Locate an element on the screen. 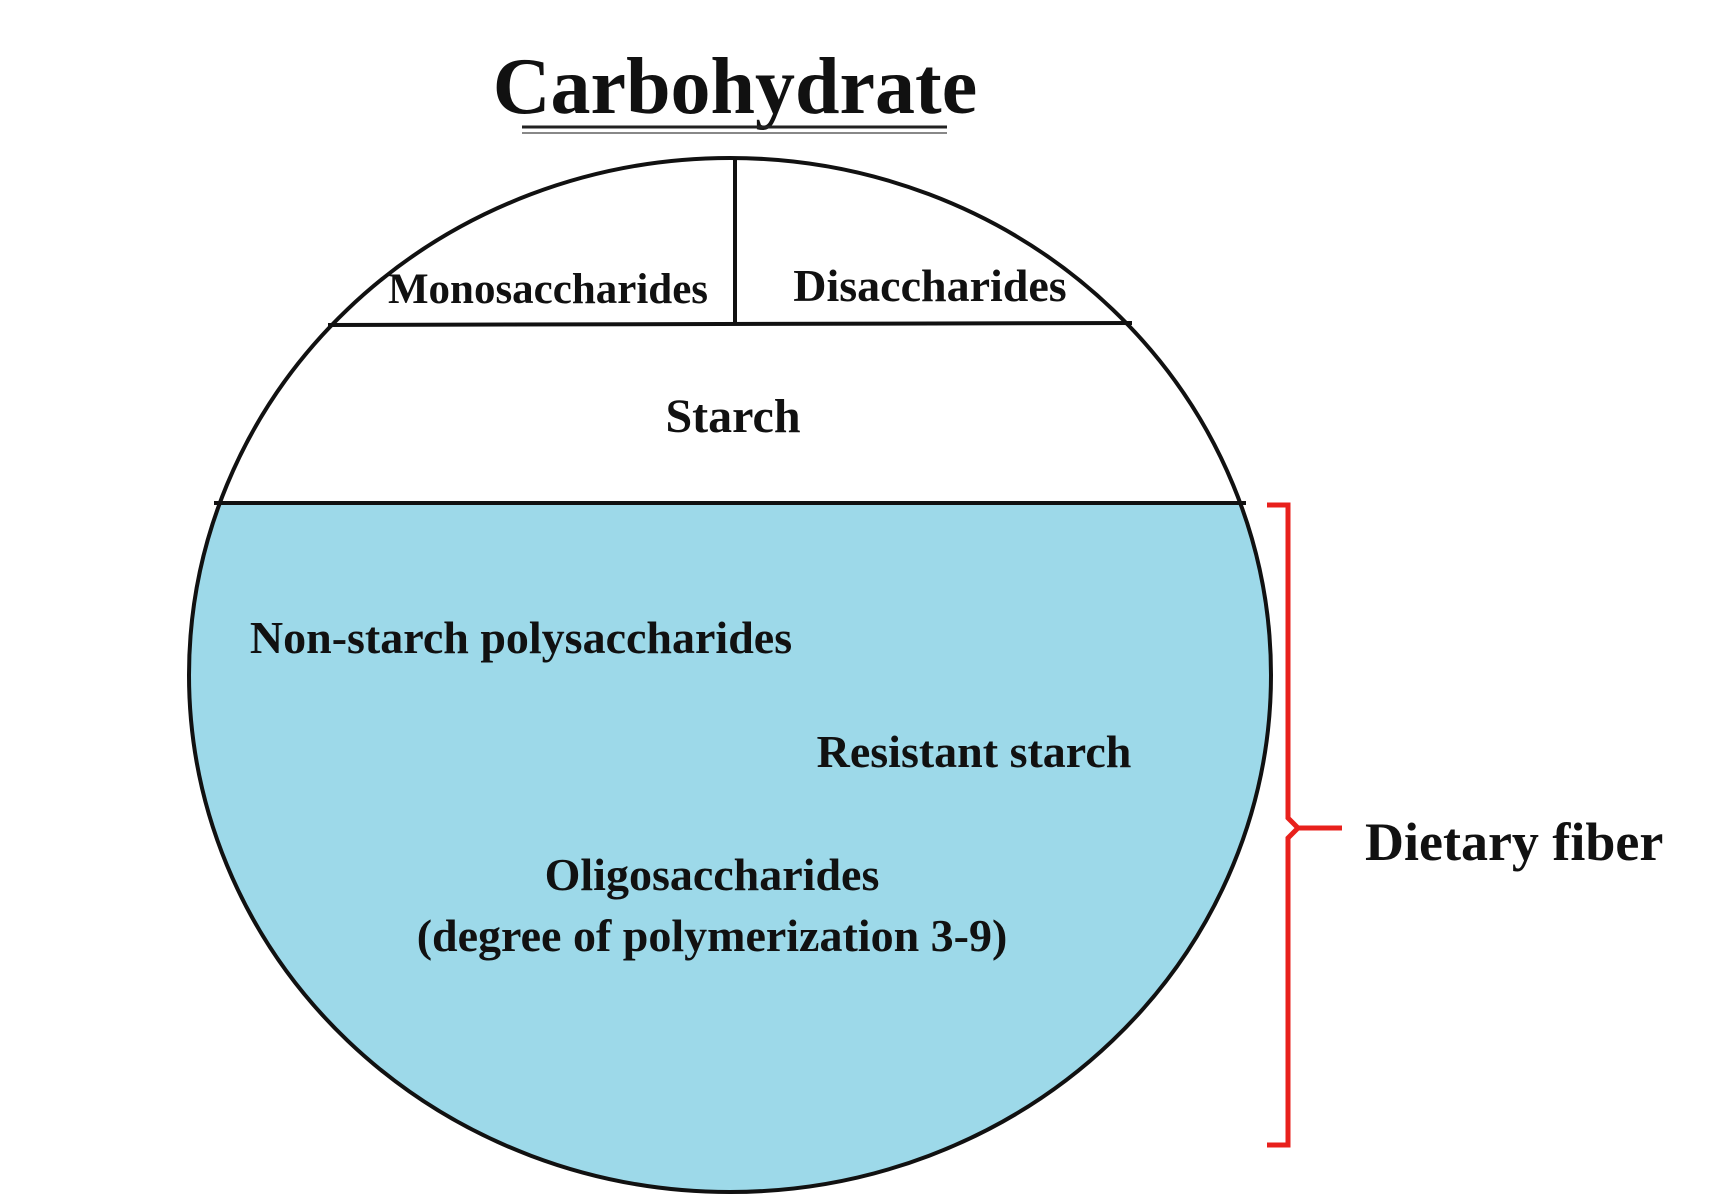 The image size is (1722, 1194). diagram-title: Carbohydrate is located at coordinates (735, 87).